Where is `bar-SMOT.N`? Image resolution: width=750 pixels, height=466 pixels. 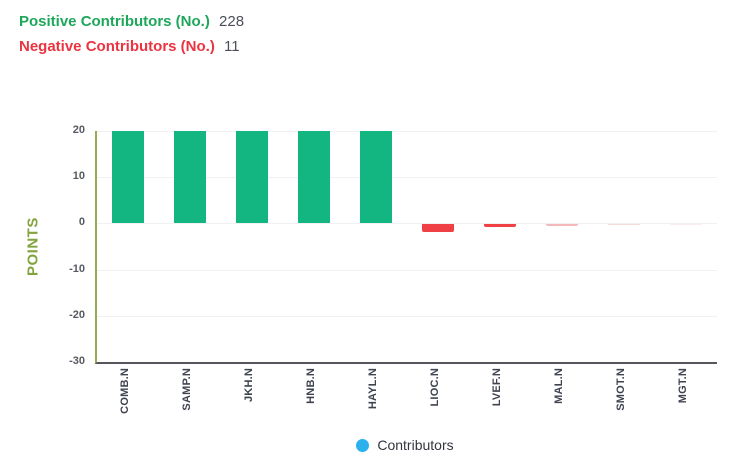 bar-SMOT.N is located at coordinates (624, 225).